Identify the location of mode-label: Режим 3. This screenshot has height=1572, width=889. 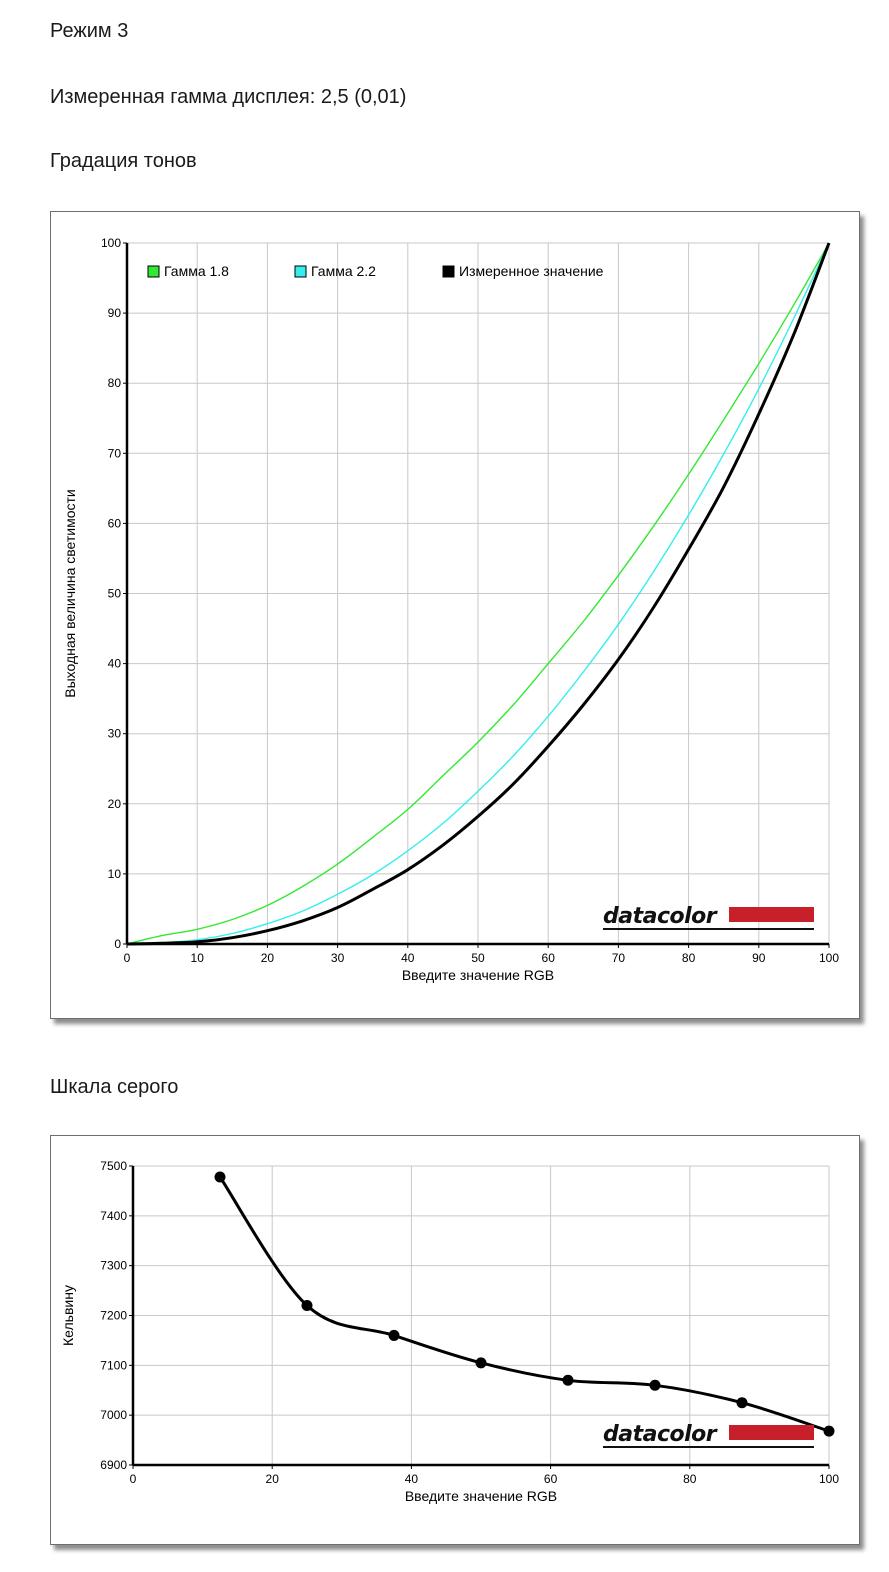
(89, 31).